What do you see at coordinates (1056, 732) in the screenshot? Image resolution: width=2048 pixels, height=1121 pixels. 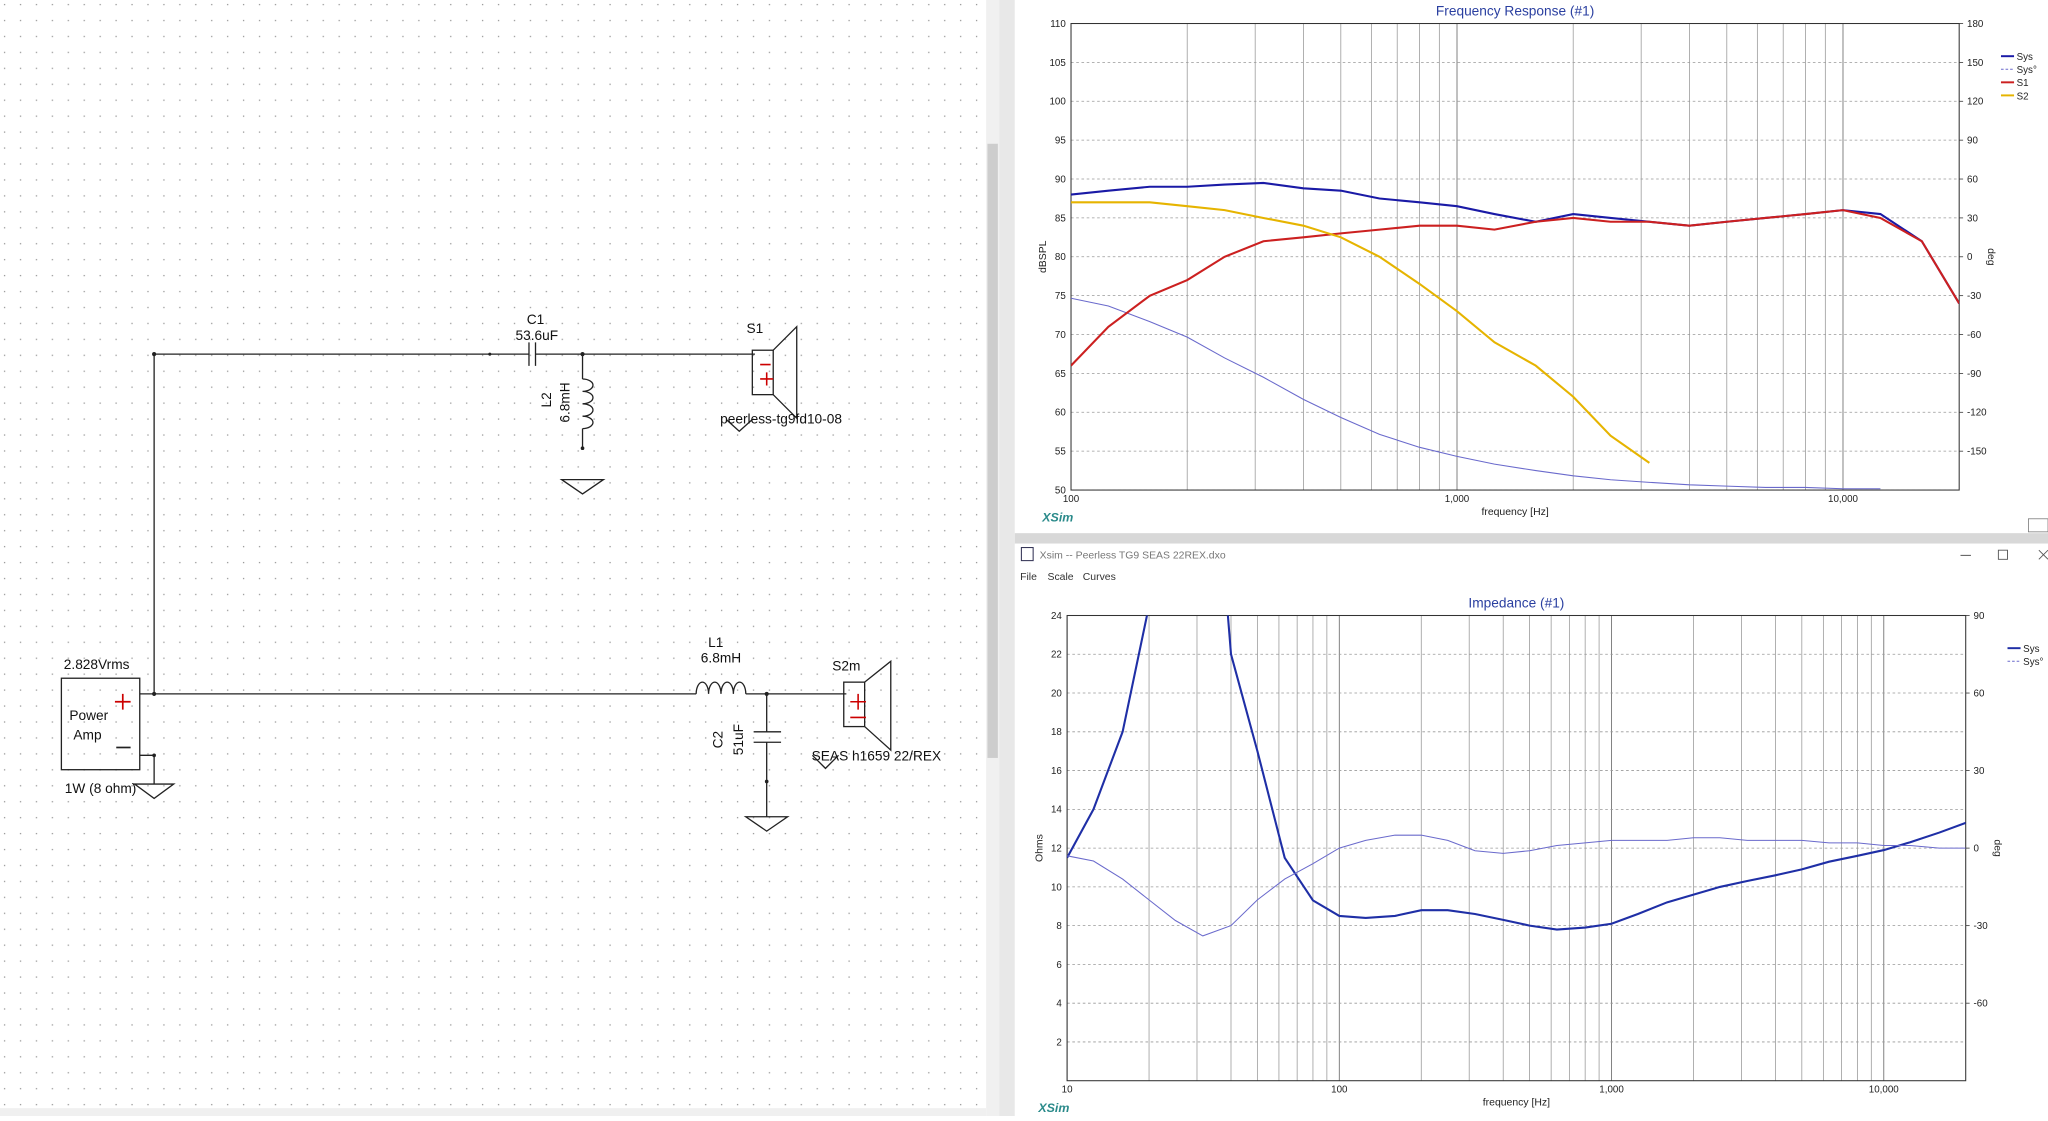 I see `y-tick-label: 18` at bounding box center [1056, 732].